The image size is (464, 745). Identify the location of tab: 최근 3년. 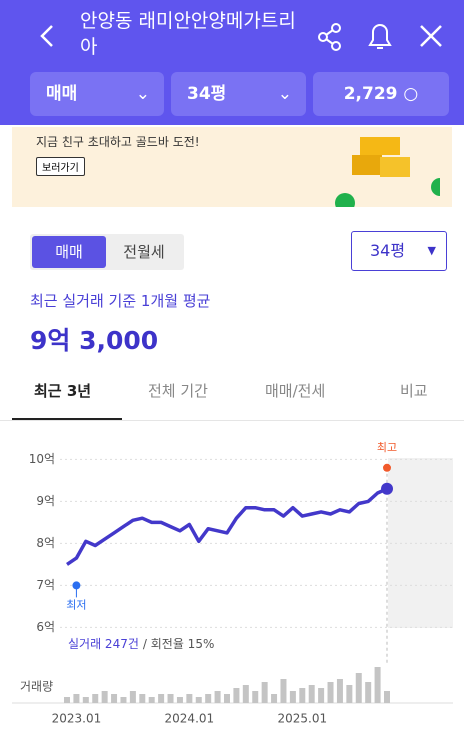
(63, 391).